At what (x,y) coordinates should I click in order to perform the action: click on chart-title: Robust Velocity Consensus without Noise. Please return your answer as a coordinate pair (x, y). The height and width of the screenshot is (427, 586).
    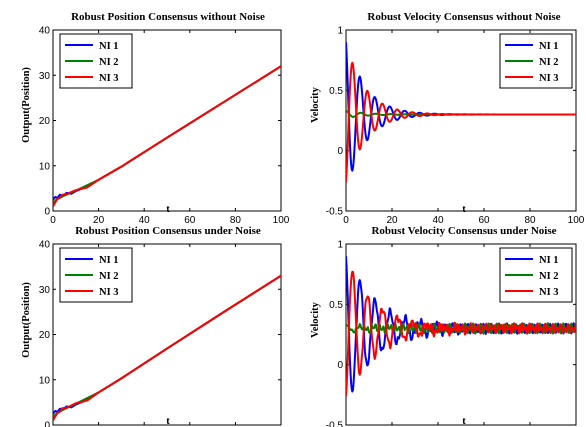
    Looking at the image, I should click on (463, 17).